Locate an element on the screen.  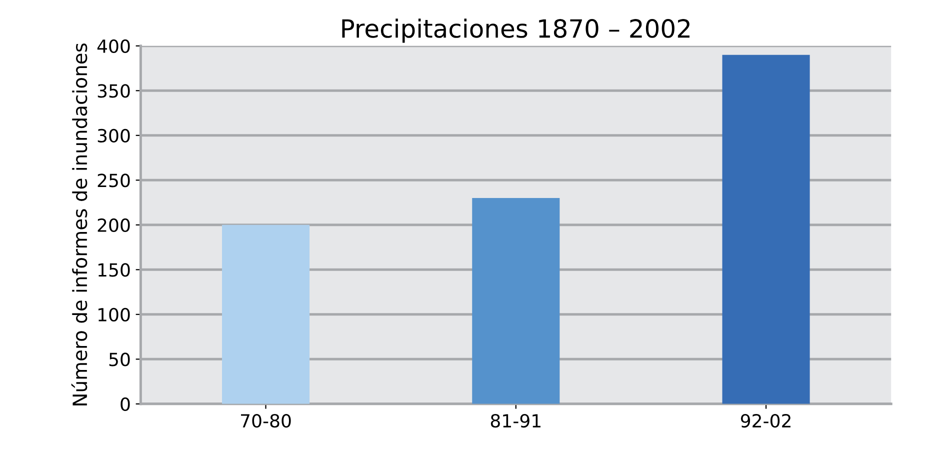
x-tick-label: 92-02 is located at coordinates (765, 421).